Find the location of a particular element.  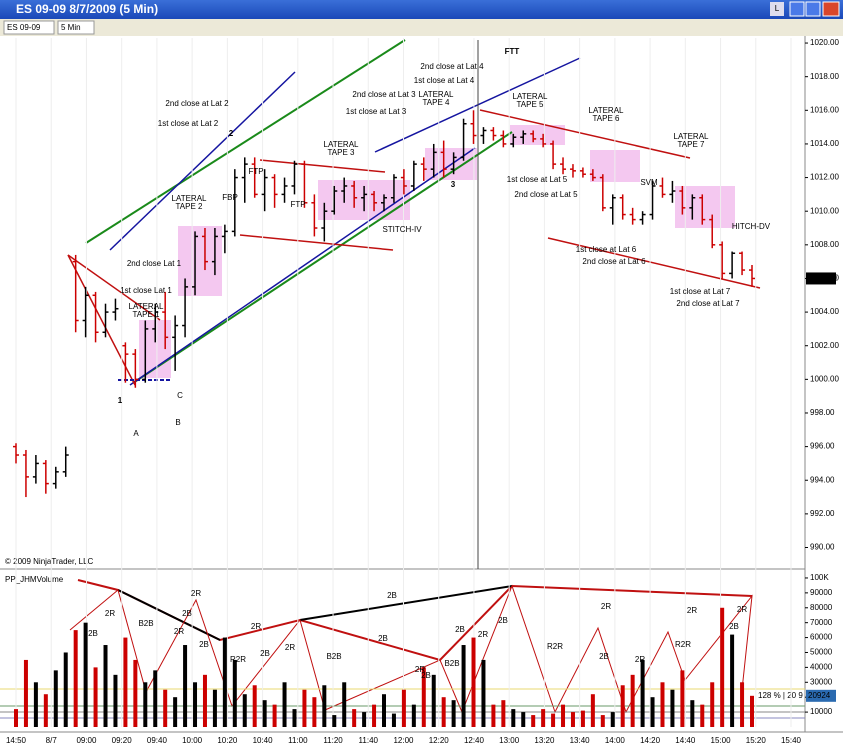

time-label: 09:20 is located at coordinates (122, 740).